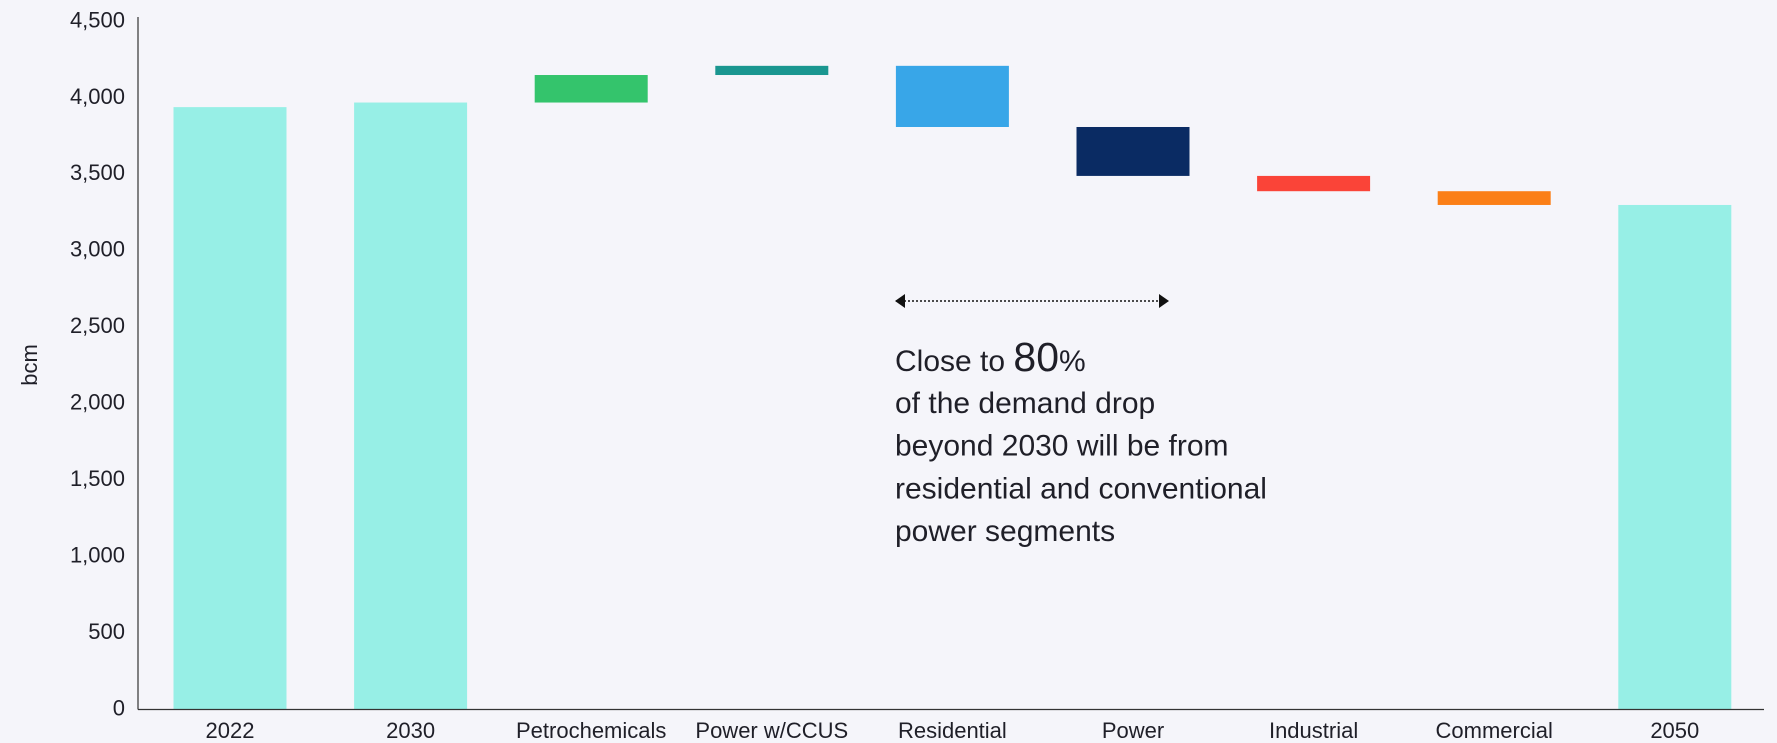 The image size is (1777, 743). What do you see at coordinates (954, 361) in the screenshot?
I see `annotation-prefix: Close to` at bounding box center [954, 361].